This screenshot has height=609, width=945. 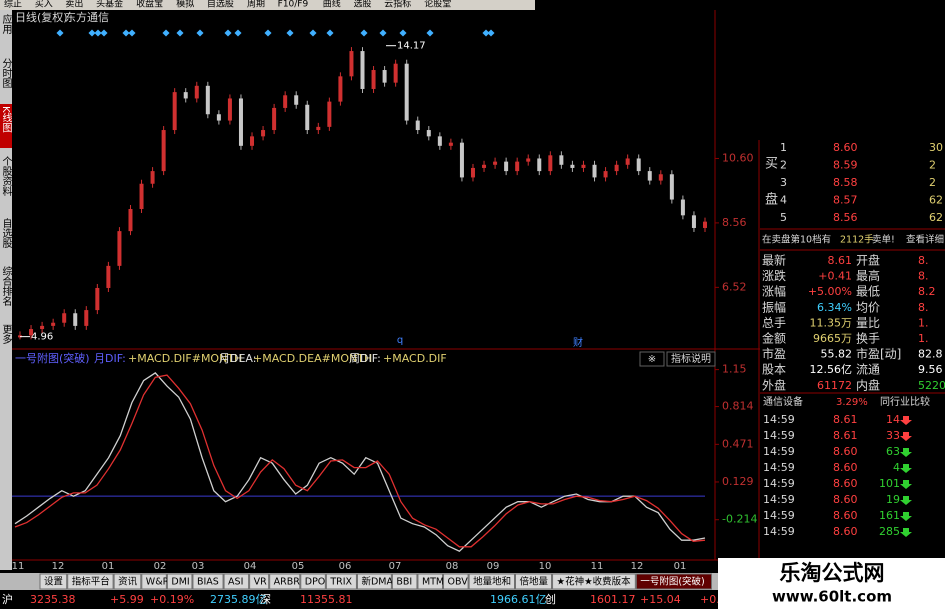 What do you see at coordinates (774, 275) in the screenshot?
I see `stat-label: 涨跌` at bounding box center [774, 275].